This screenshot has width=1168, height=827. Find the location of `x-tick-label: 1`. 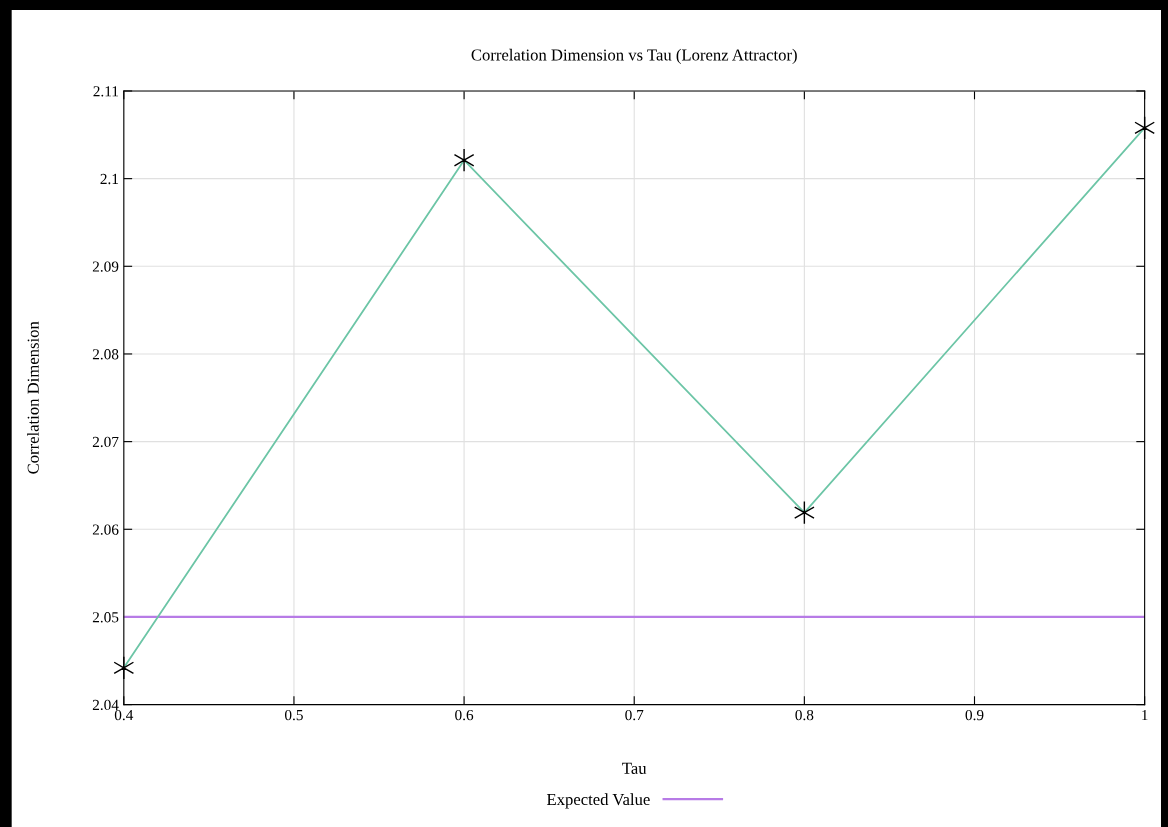

x-tick-label: 1 is located at coordinates (1145, 715).